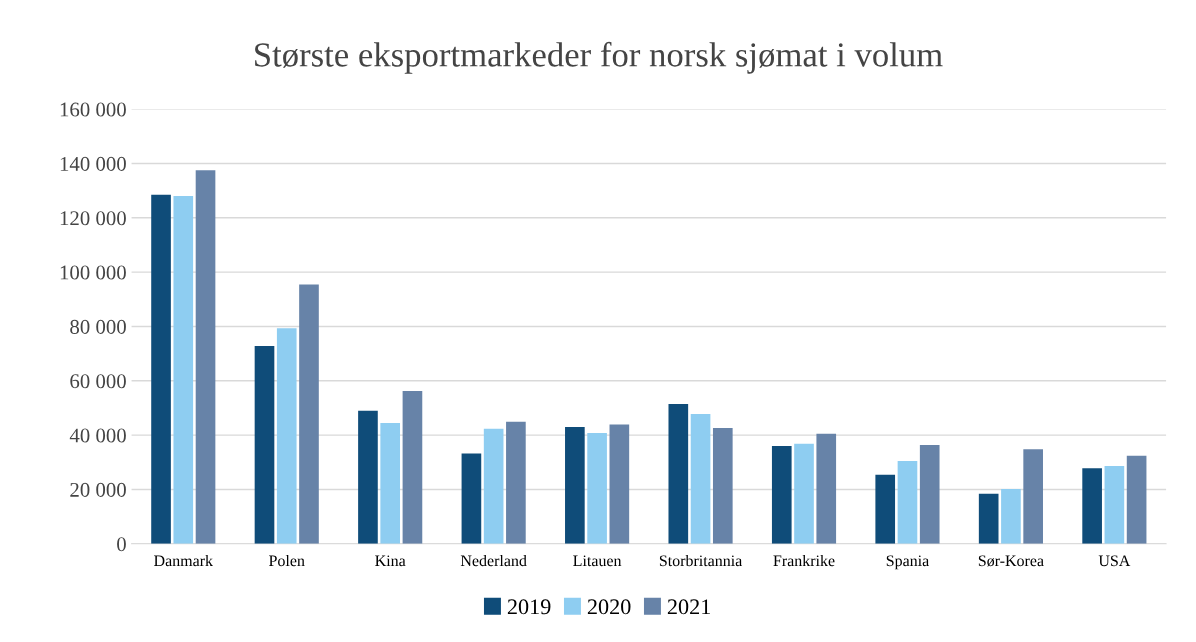 This screenshot has height=642, width=1196. What do you see at coordinates (183, 560) in the screenshot?
I see `x-tick-label: Danmark` at bounding box center [183, 560].